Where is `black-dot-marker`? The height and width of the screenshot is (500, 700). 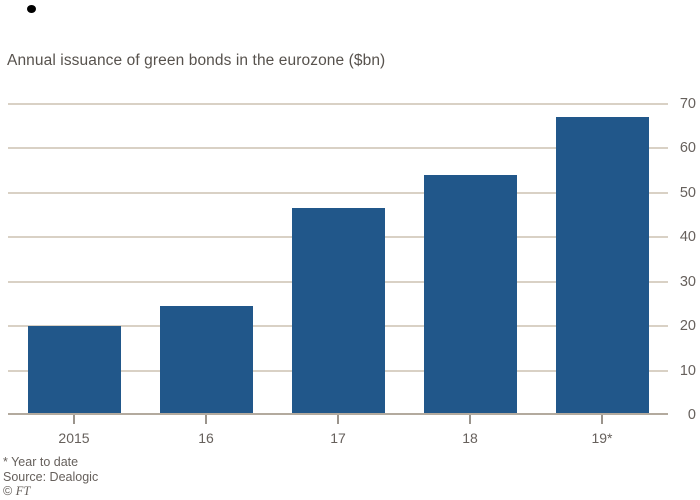
black-dot-marker is located at coordinates (31, 9).